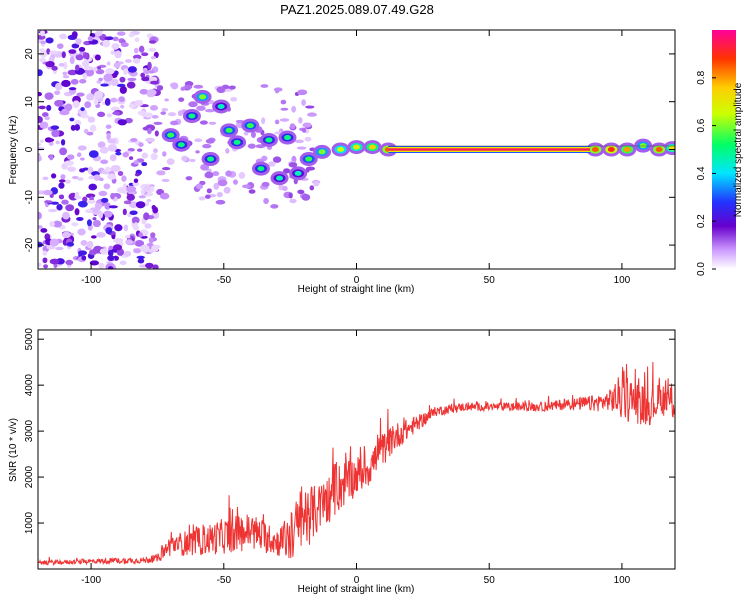 The height and width of the screenshot is (600, 750). Describe the element at coordinates (356, 589) in the screenshot. I see `snr-x-label: Height of straight line (km)` at that location.